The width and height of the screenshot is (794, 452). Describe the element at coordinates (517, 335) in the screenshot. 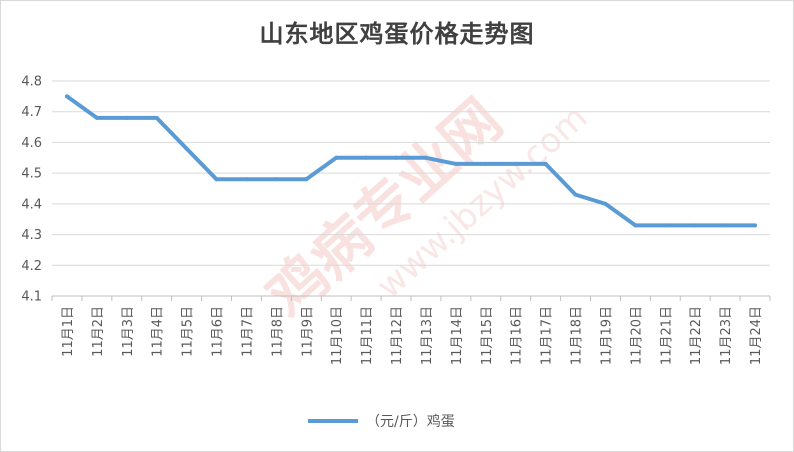

I see `x-tick-label: 11月16日` at that location.